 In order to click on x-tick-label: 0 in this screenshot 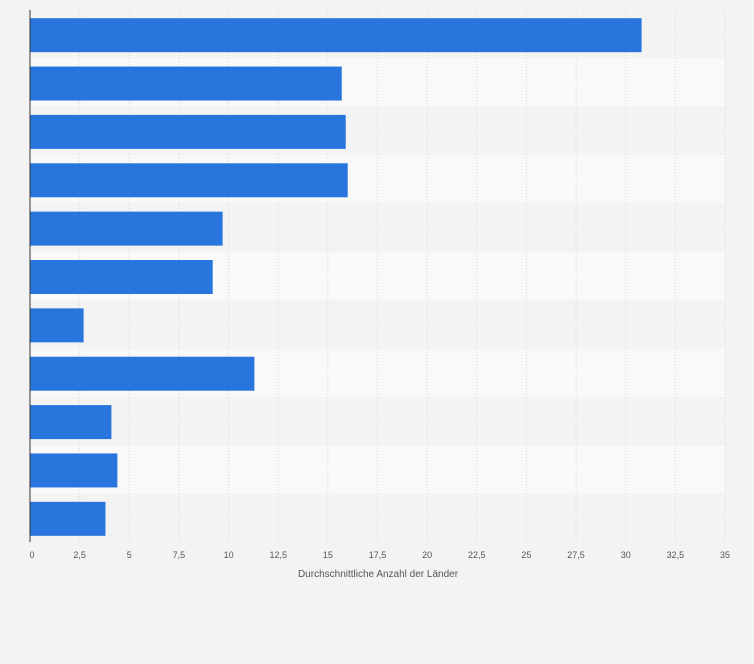, I will do `click(31, 555)`.